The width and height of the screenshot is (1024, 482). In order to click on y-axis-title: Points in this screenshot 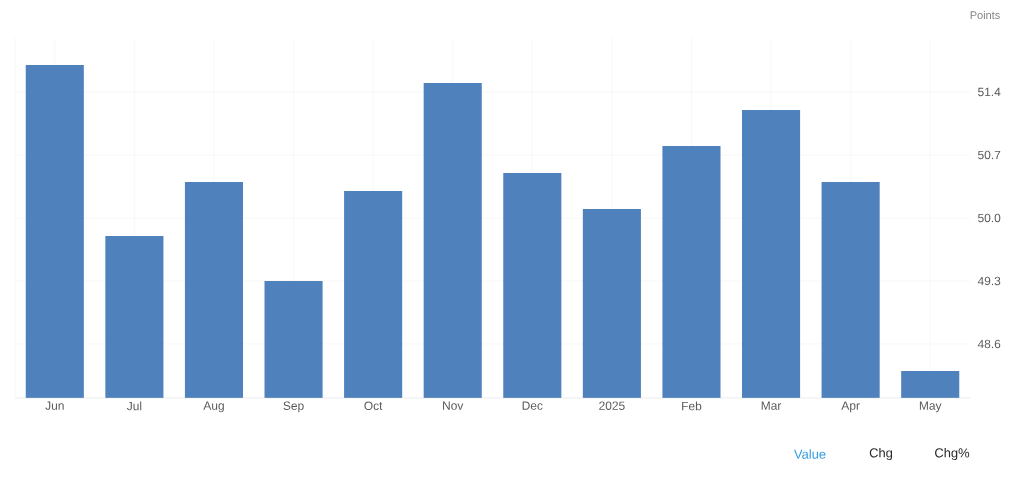, I will do `click(985, 15)`.